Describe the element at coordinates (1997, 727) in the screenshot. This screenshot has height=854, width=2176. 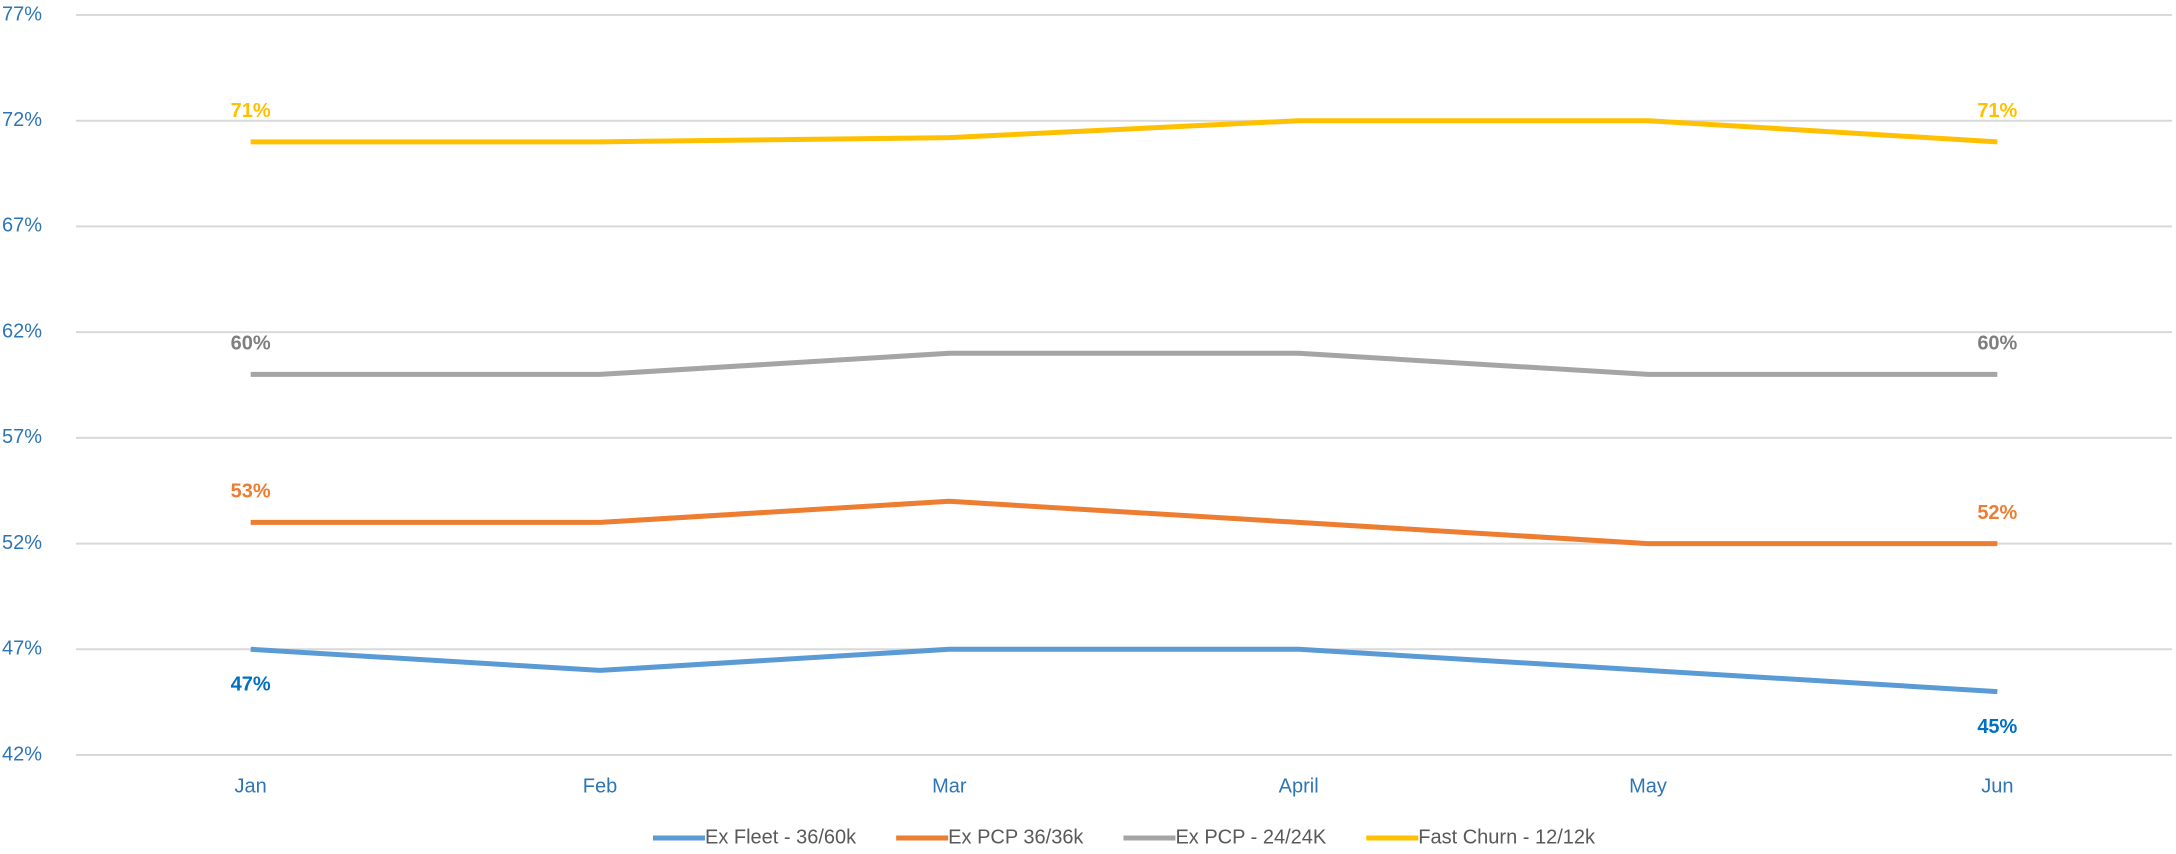
I see `data-label: 45%` at that location.